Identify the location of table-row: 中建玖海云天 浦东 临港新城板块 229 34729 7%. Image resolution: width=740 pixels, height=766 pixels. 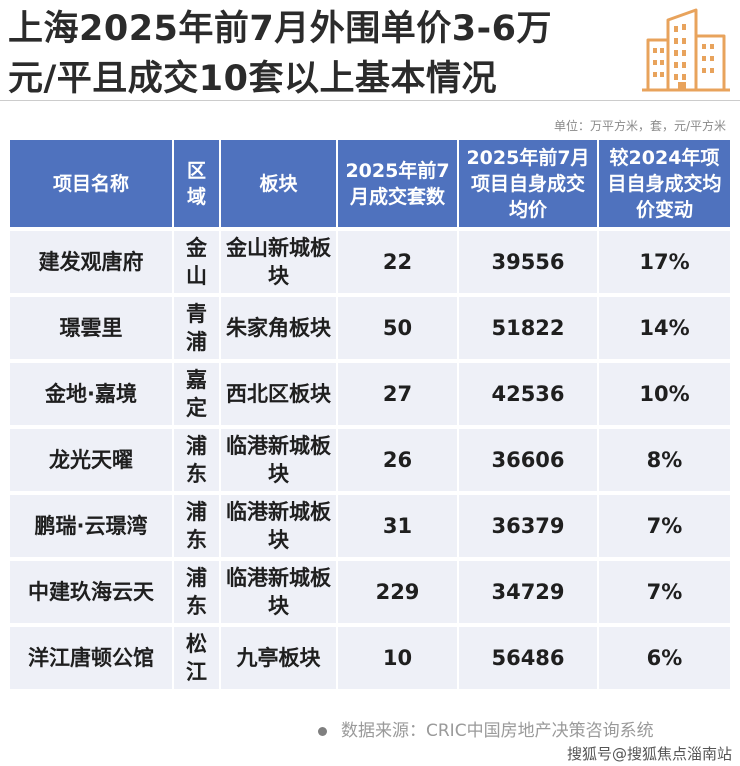
(370, 591).